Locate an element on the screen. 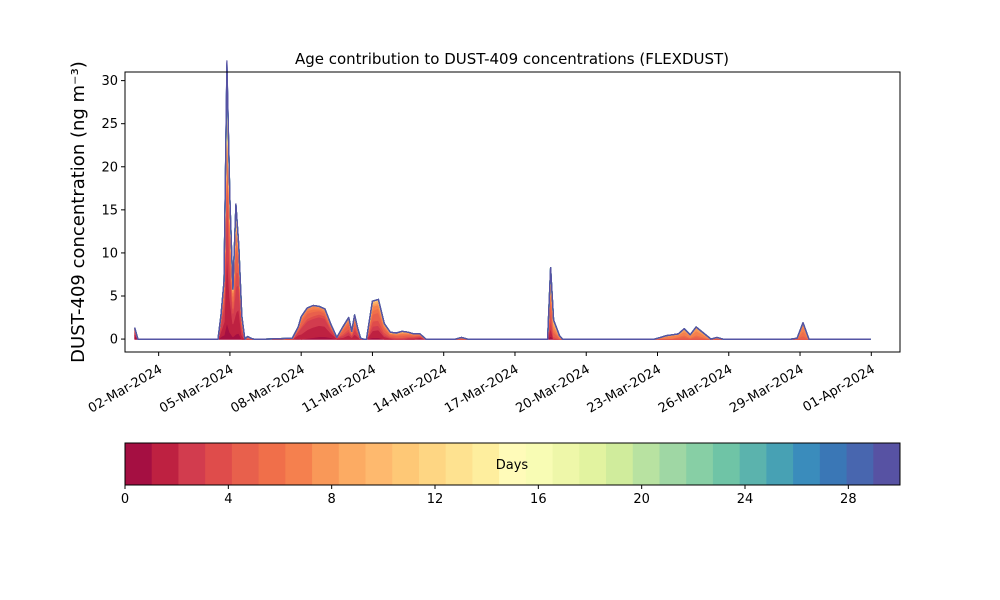 The image size is (1000, 600). x-tick-label: 01-Apr-2024 is located at coordinates (839, 388).